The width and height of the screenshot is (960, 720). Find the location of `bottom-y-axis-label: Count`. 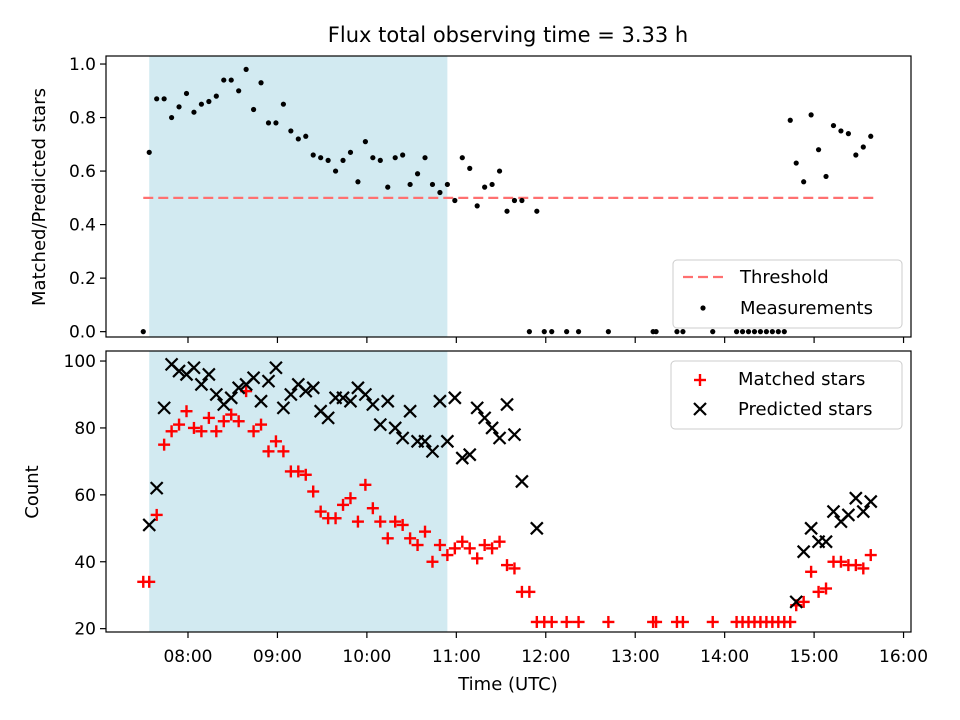

bottom-y-axis-label: Count is located at coordinates (32, 491).